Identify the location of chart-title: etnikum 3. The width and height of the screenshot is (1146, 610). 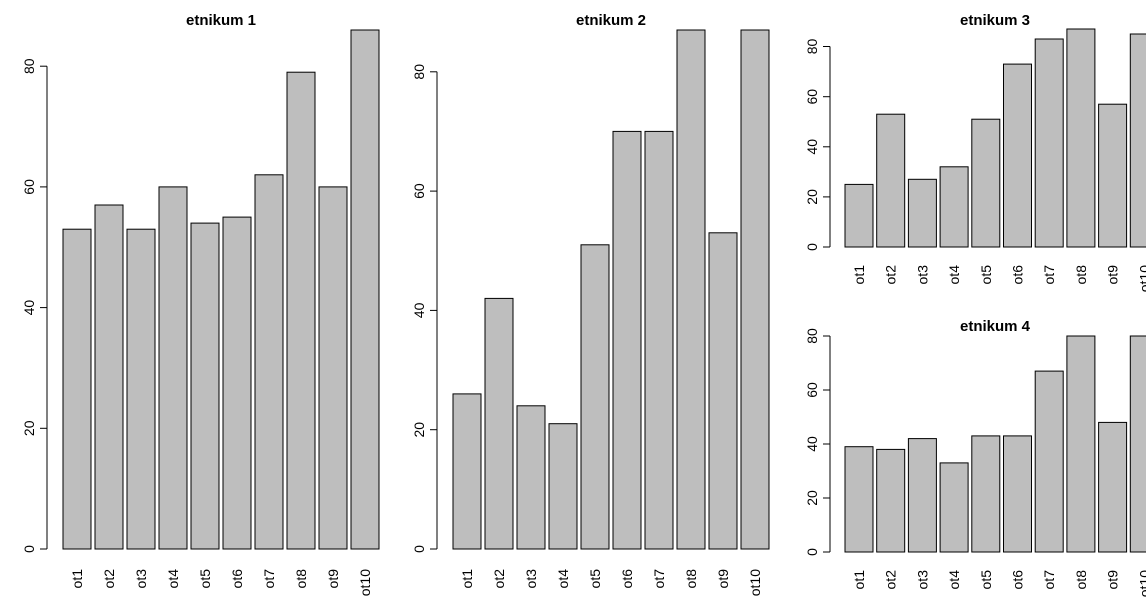
(995, 20).